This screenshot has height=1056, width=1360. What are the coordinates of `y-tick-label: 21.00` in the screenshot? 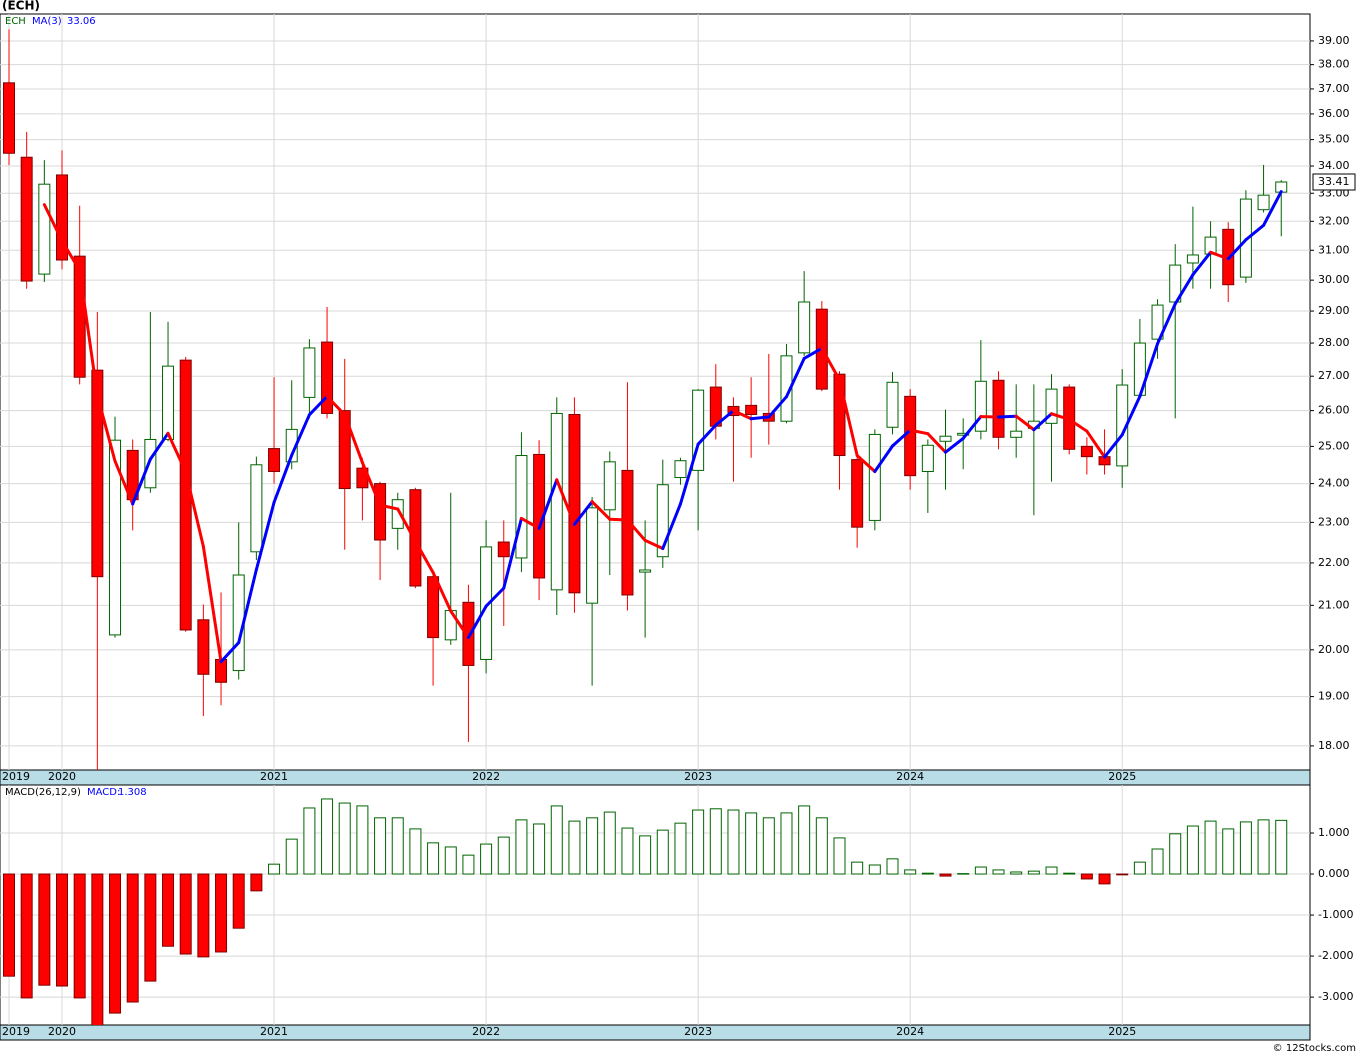 It's located at (1334, 604).